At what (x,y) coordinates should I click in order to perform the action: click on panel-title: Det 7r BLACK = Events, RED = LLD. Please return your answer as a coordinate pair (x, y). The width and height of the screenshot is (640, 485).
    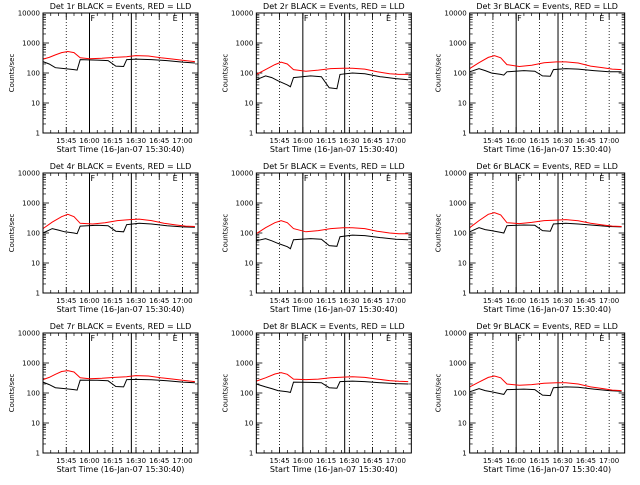
    Looking at the image, I should click on (121, 326).